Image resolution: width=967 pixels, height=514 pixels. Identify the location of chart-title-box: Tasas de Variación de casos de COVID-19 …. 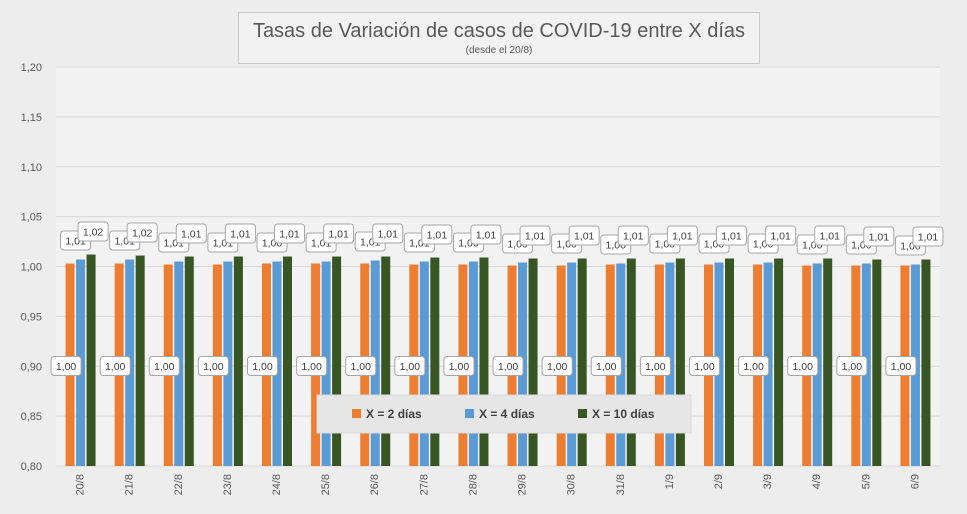
(499, 38).